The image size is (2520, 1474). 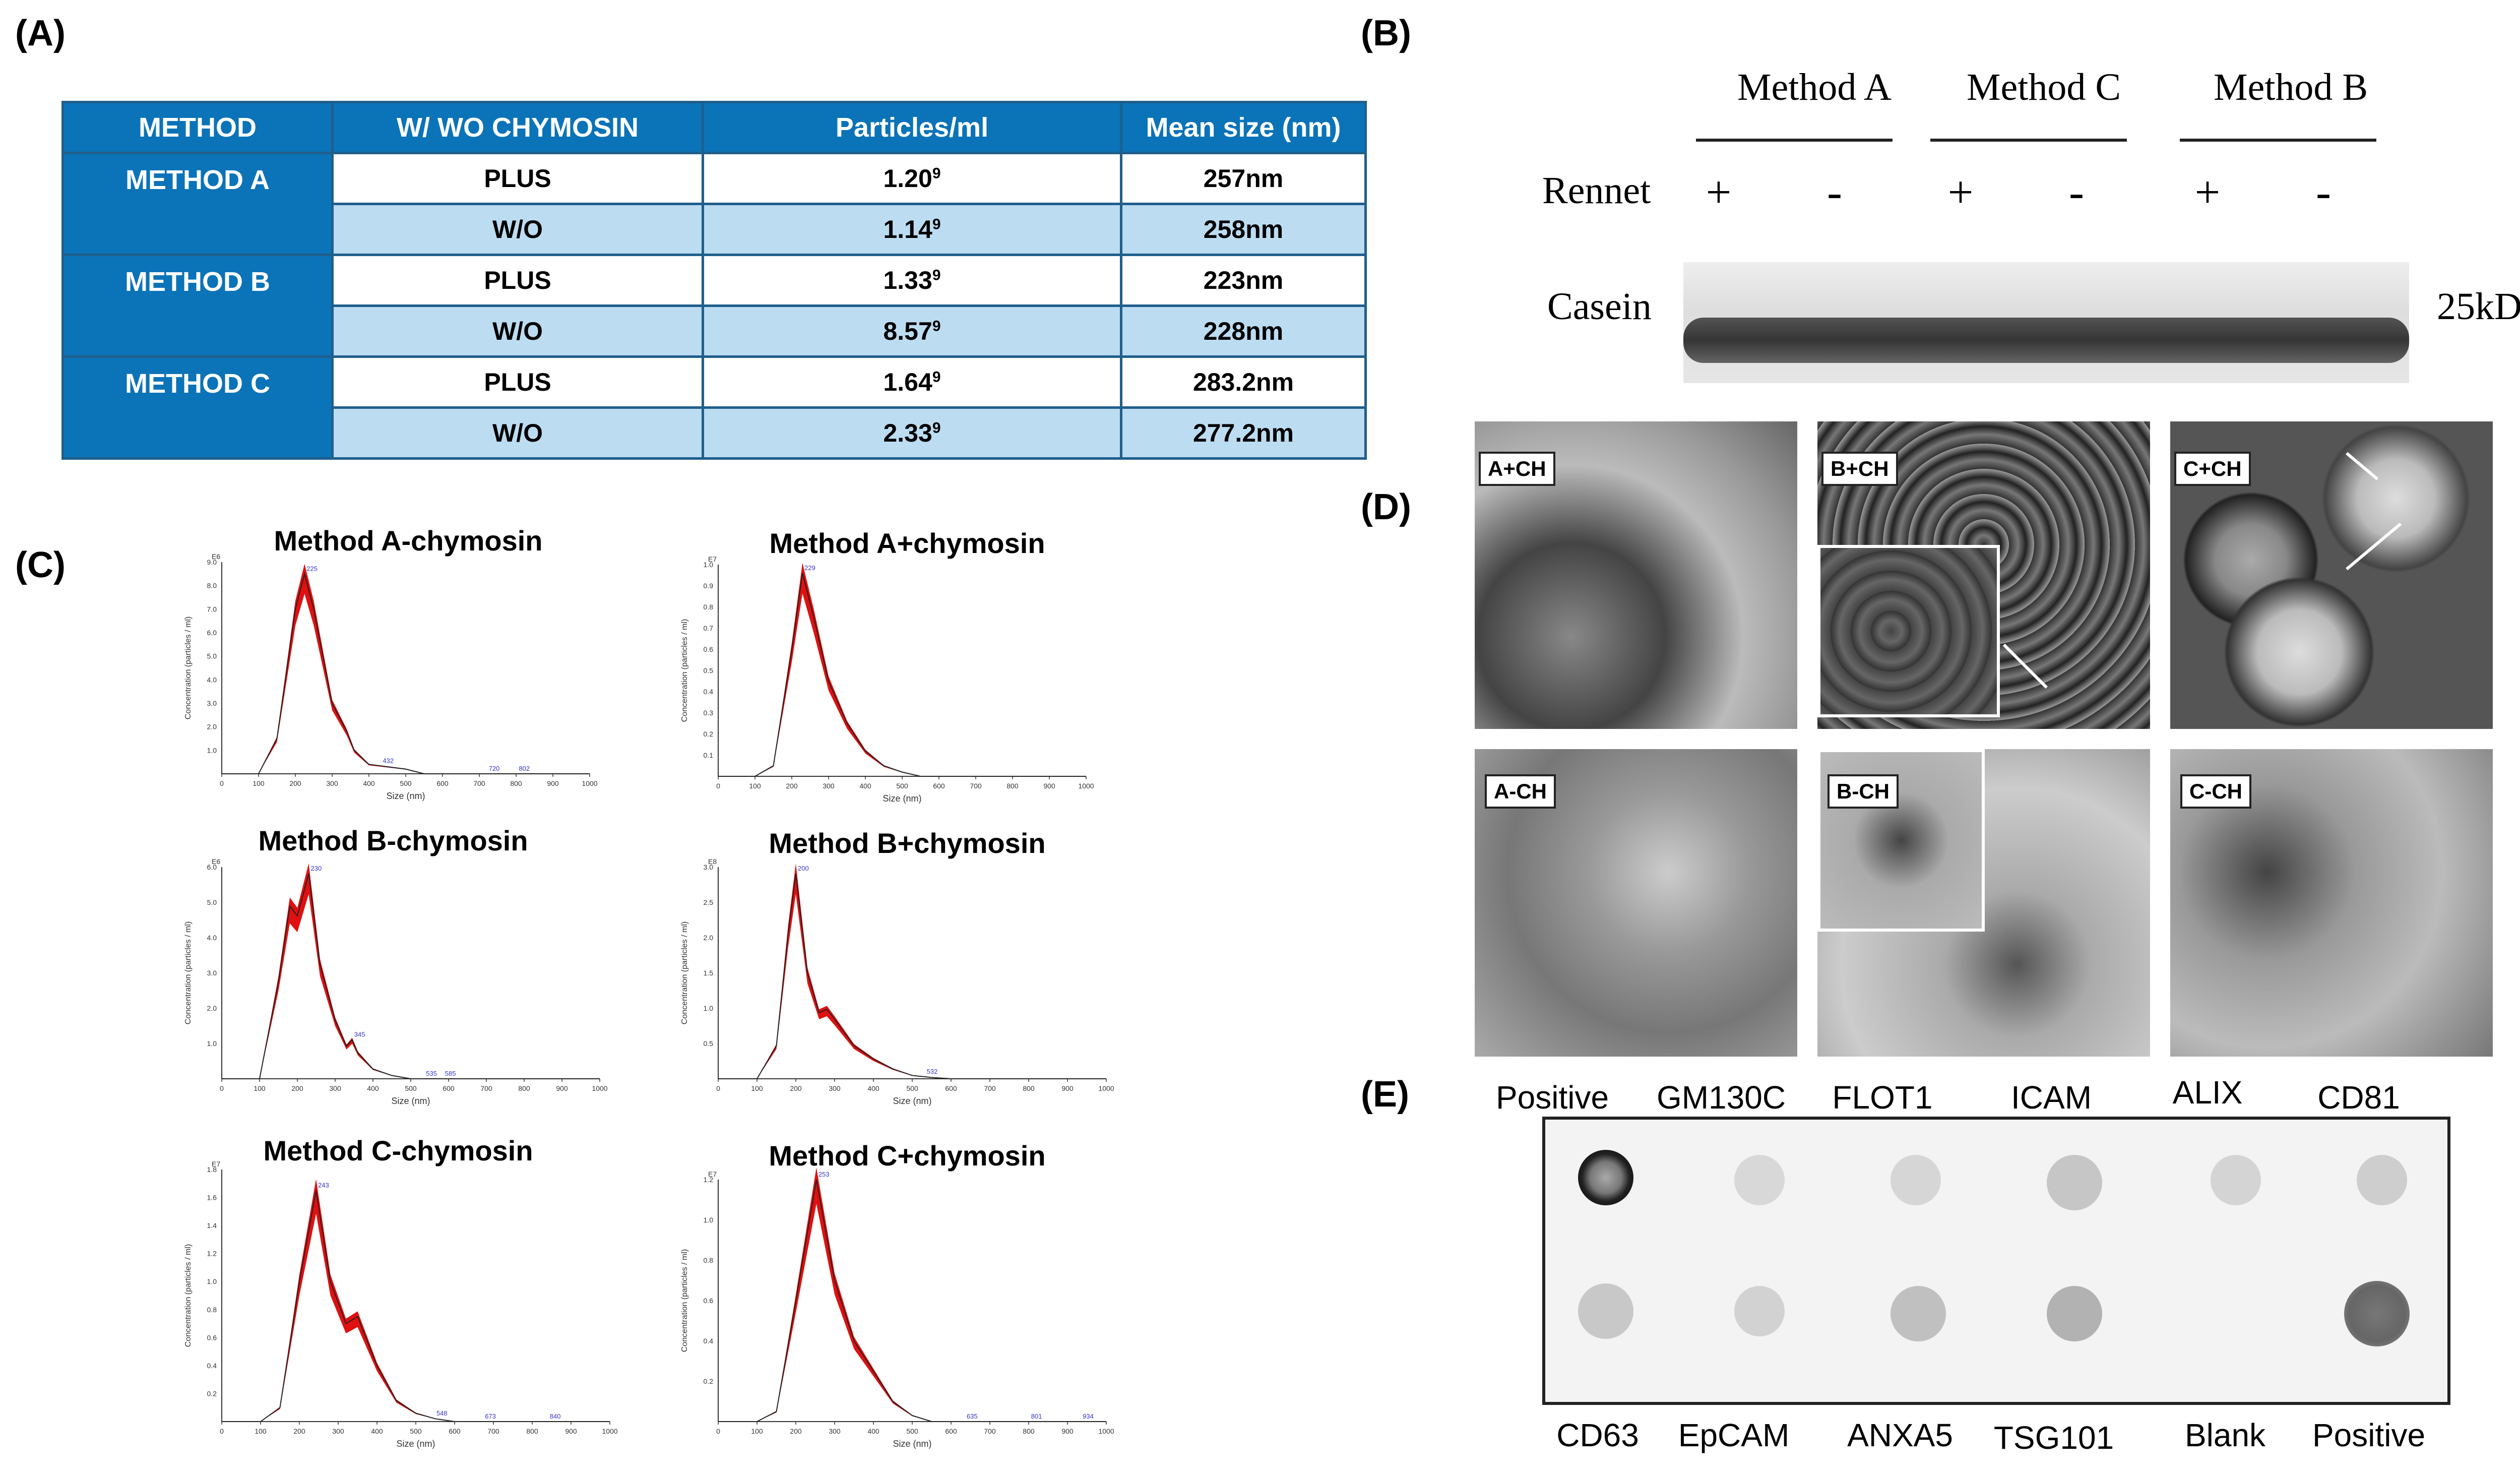 What do you see at coordinates (912, 433) in the screenshot?
I see `table-cell: 2.339` at bounding box center [912, 433].